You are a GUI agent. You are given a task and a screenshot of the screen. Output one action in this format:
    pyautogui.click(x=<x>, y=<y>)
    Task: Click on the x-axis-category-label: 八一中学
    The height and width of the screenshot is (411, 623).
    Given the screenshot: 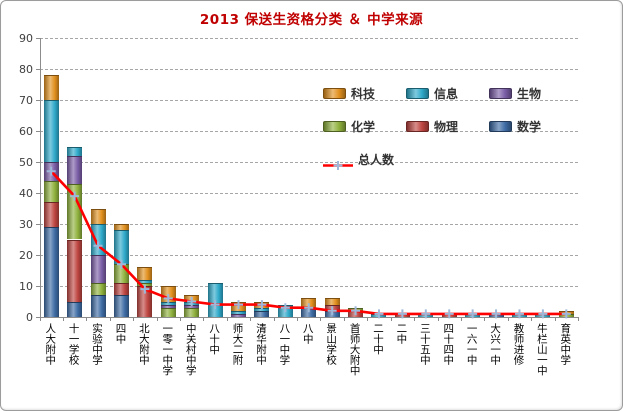 What is the action you would take?
    pyautogui.click(x=284, y=344)
    